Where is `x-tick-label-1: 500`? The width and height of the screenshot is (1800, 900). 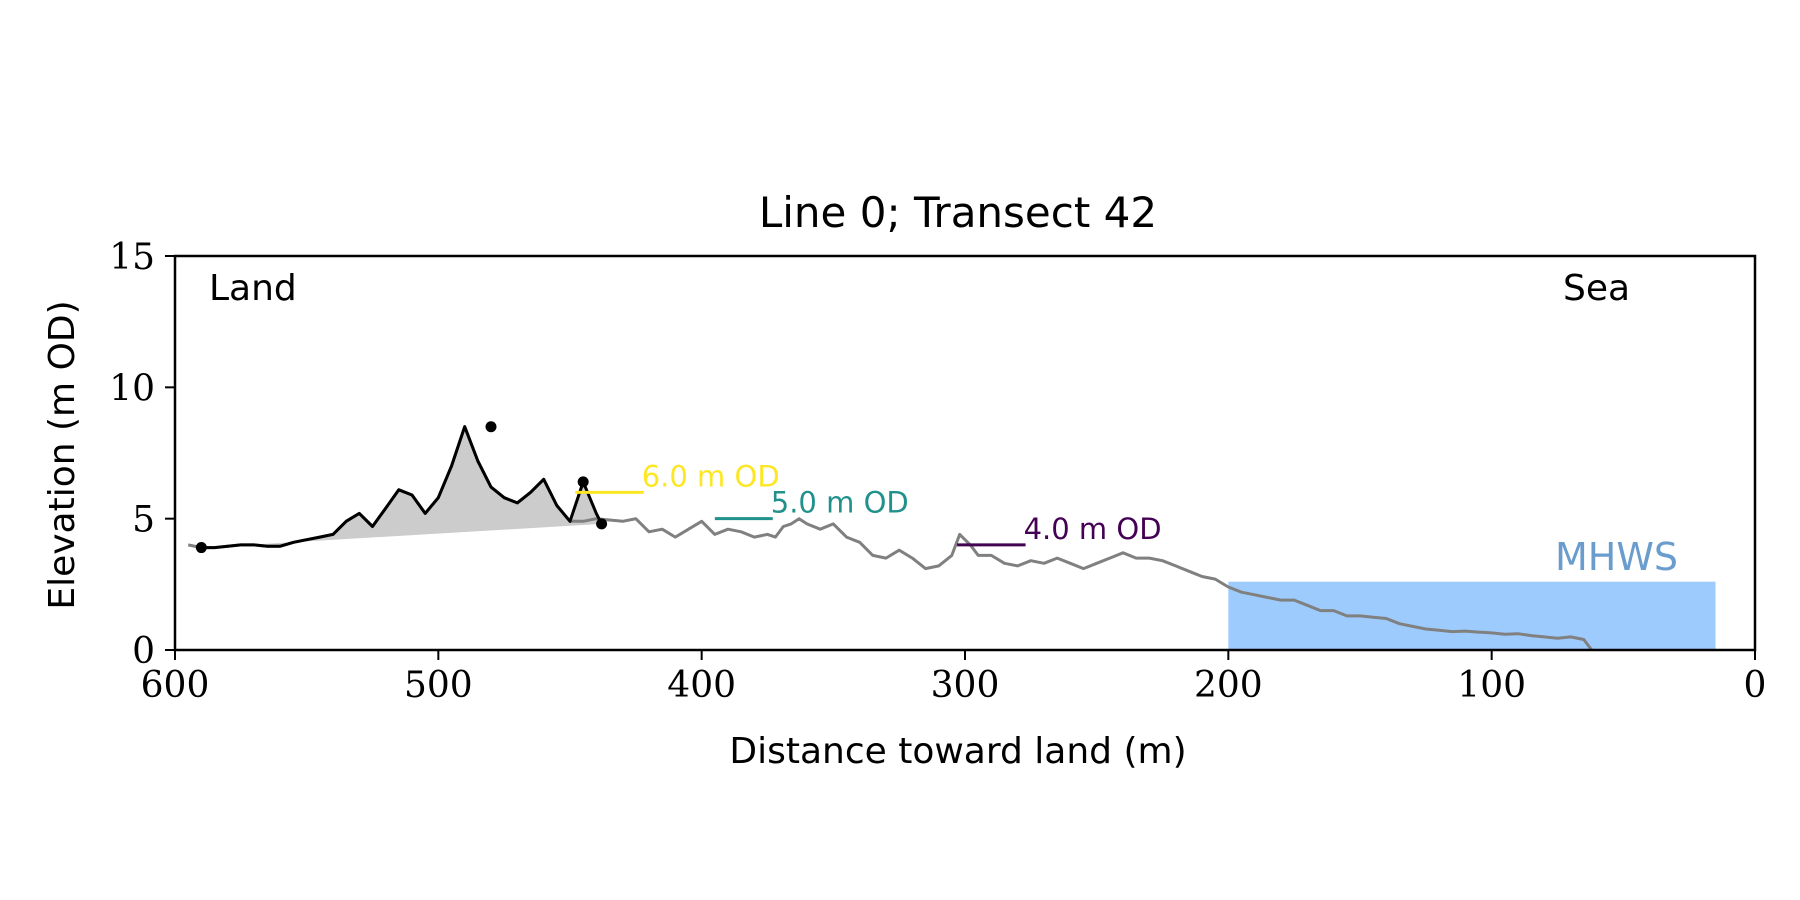
x-tick-label-1: 500 is located at coordinates (438, 685).